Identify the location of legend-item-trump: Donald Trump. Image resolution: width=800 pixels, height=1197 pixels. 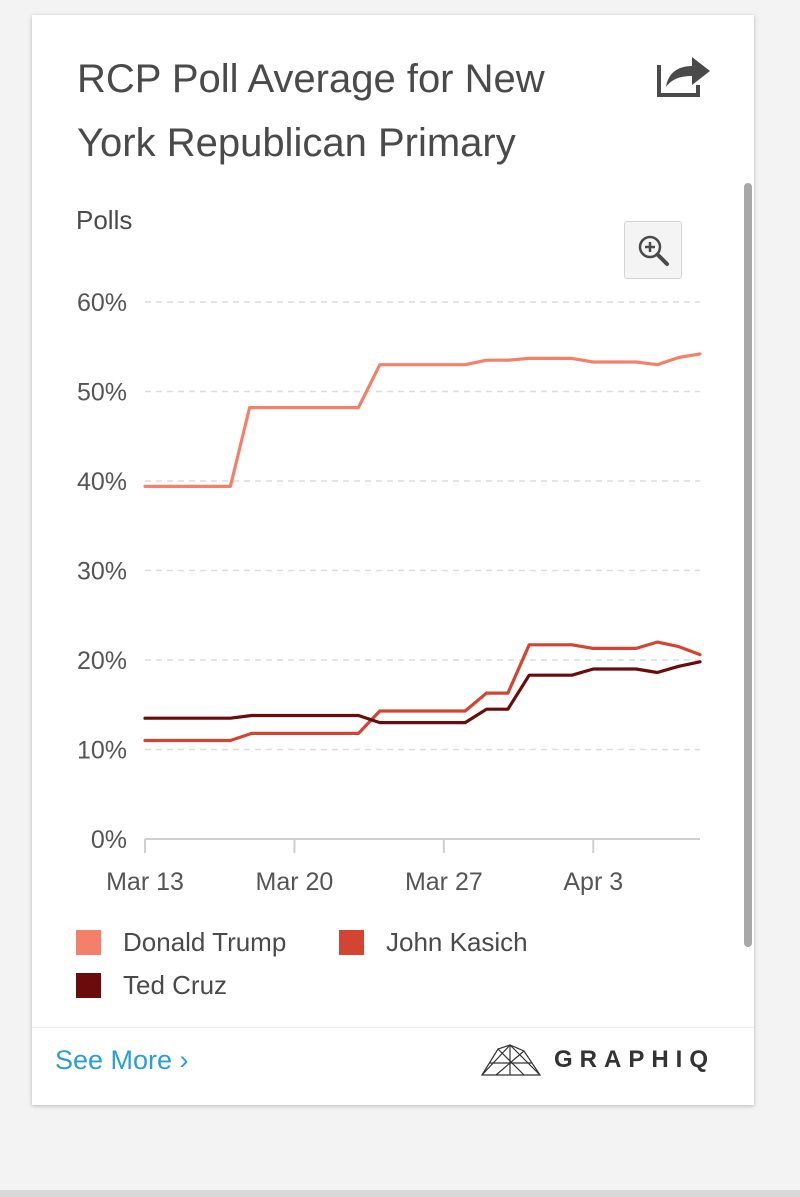
(181, 942).